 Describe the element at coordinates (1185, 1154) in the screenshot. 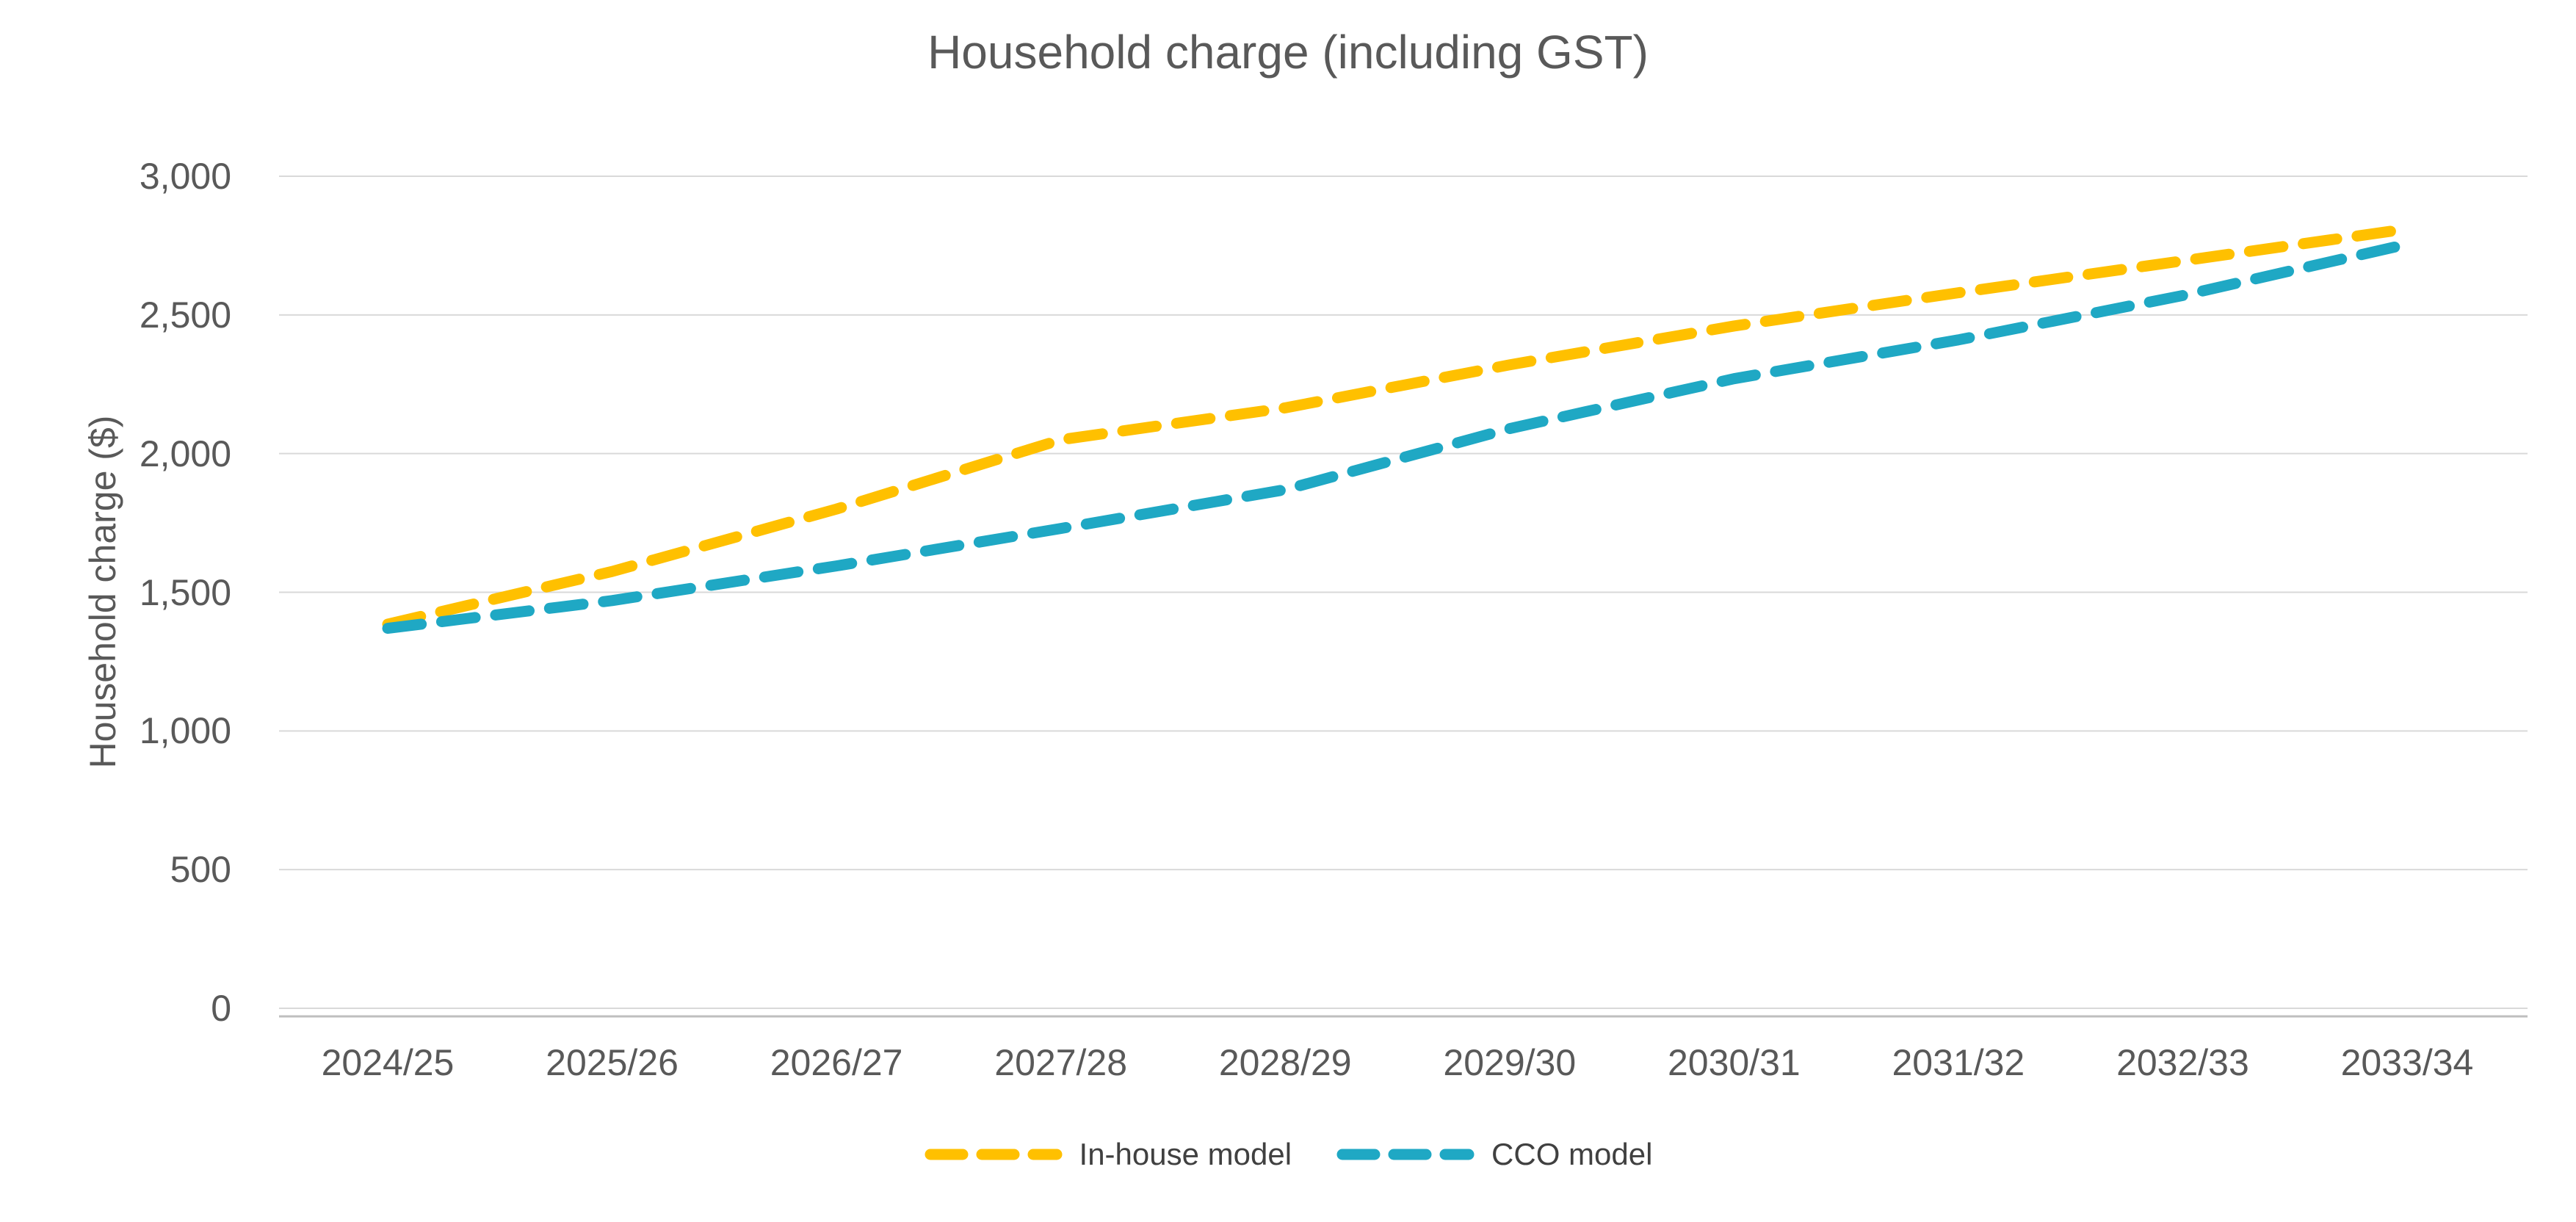

I see `legend-label: In-house model` at that location.